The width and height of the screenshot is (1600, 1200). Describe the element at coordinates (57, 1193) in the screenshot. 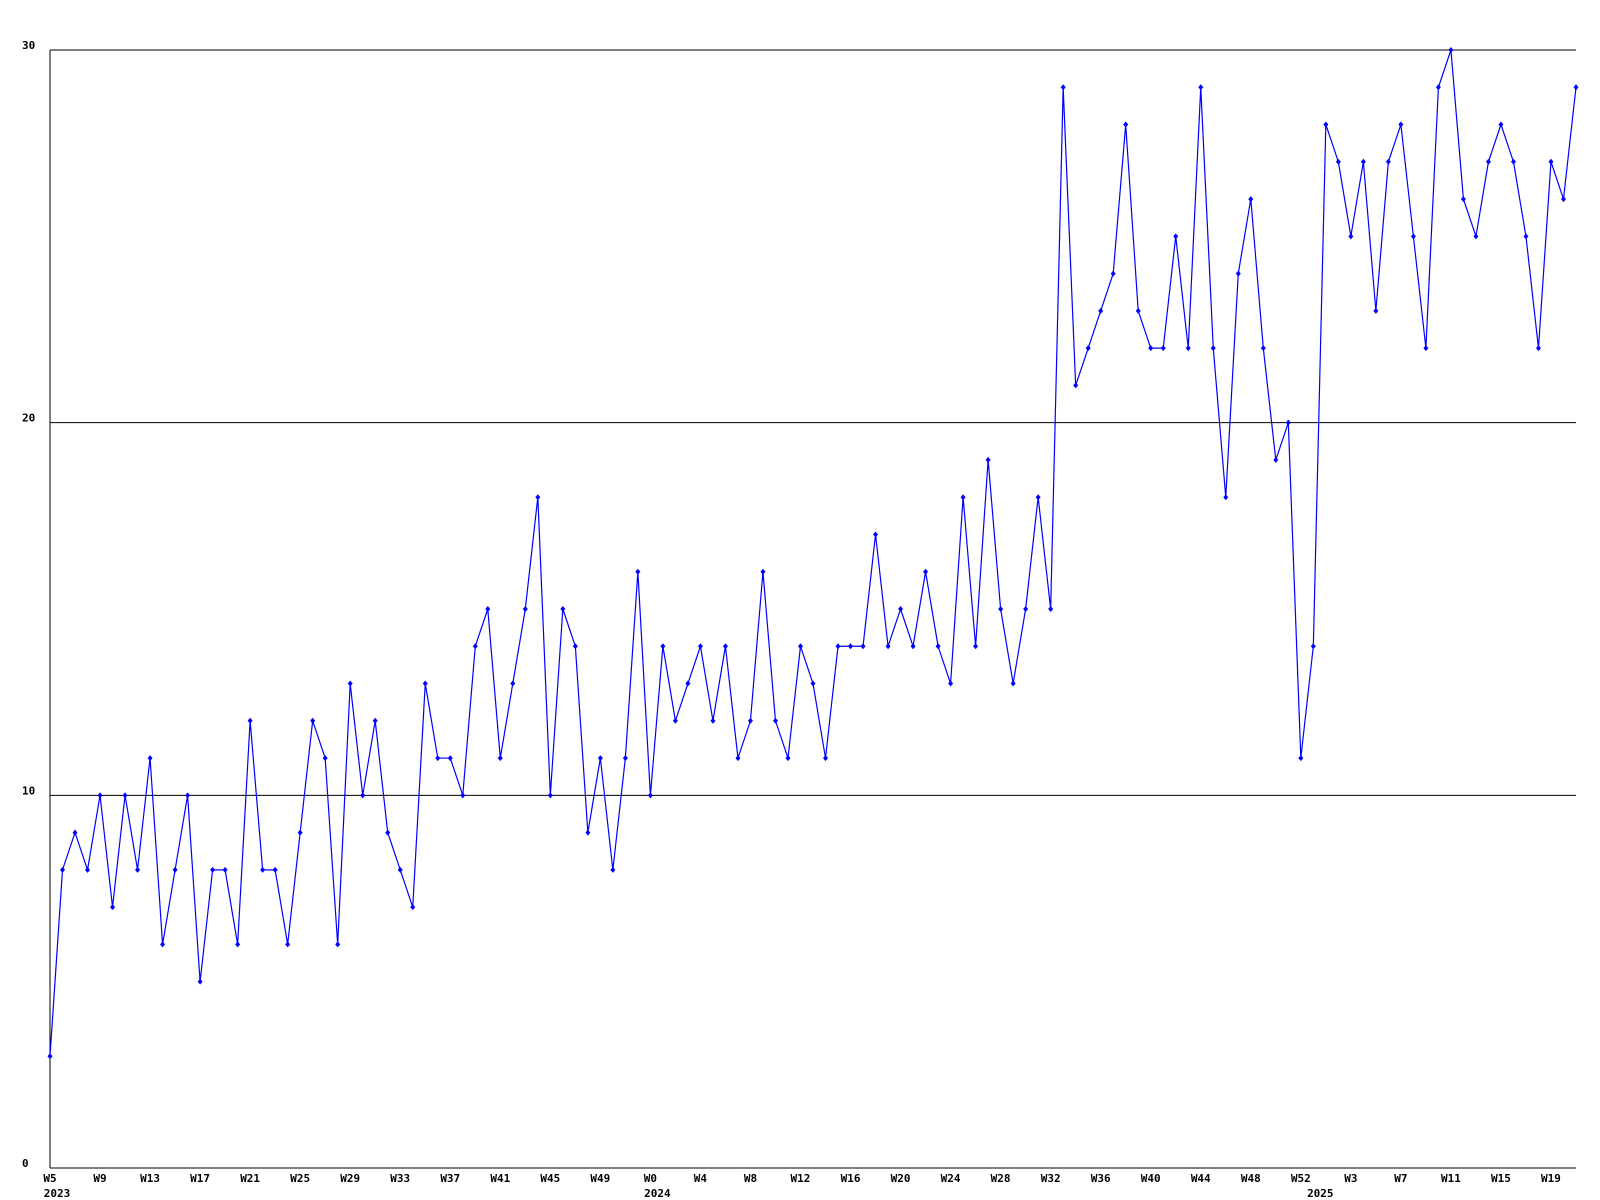

I see `year-label: 2023` at that location.